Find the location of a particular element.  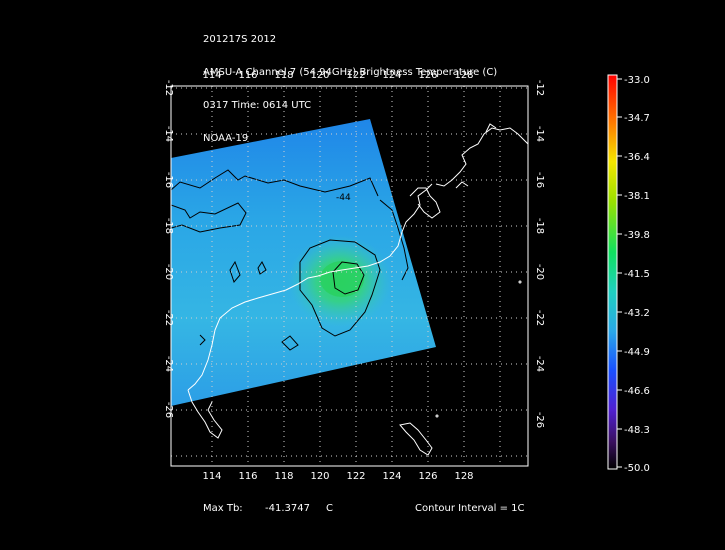

colorbar-label: -33.0 is located at coordinates (637, 80).